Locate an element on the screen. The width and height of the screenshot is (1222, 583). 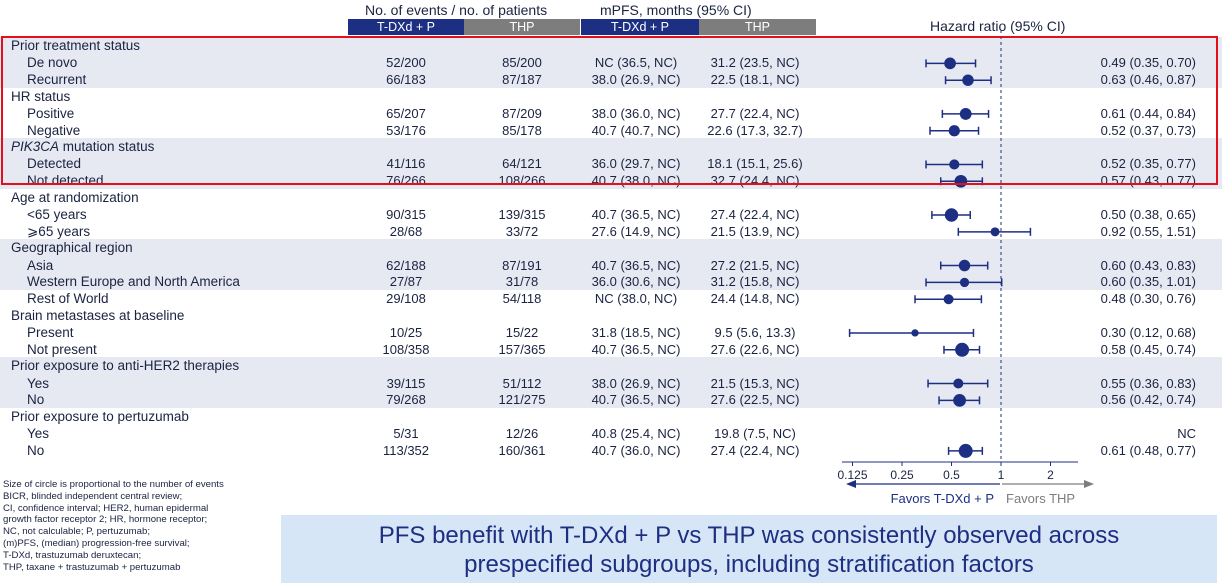
subgroup-category: PIK3CA mutation status is located at coordinates (82, 146).